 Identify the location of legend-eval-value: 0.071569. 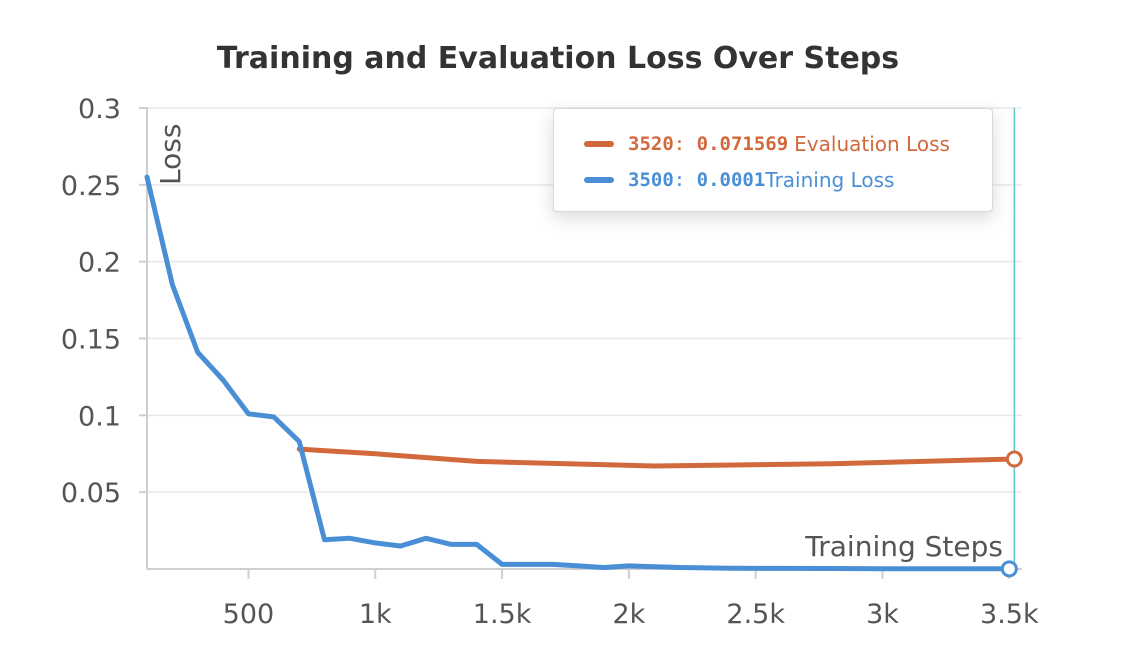
(742, 144).